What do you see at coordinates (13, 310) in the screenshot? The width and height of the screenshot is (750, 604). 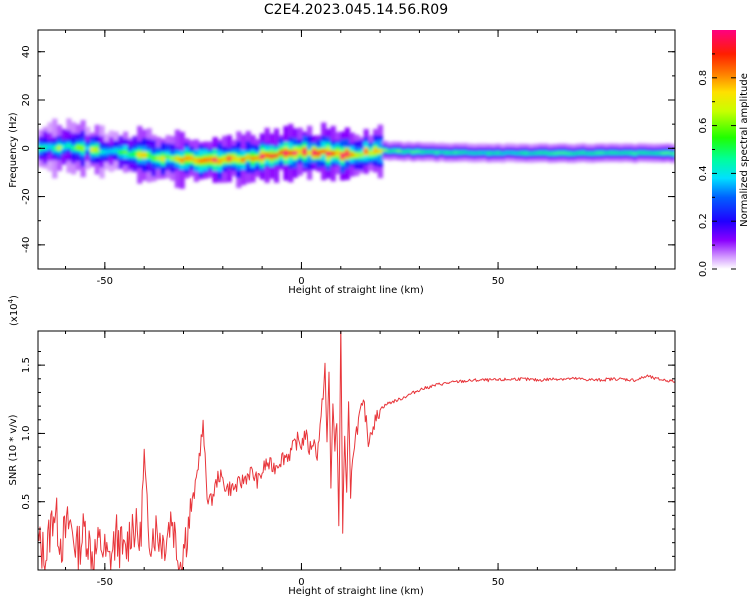 I see `snr-y-multiplier: (x104)` at bounding box center [13, 310].